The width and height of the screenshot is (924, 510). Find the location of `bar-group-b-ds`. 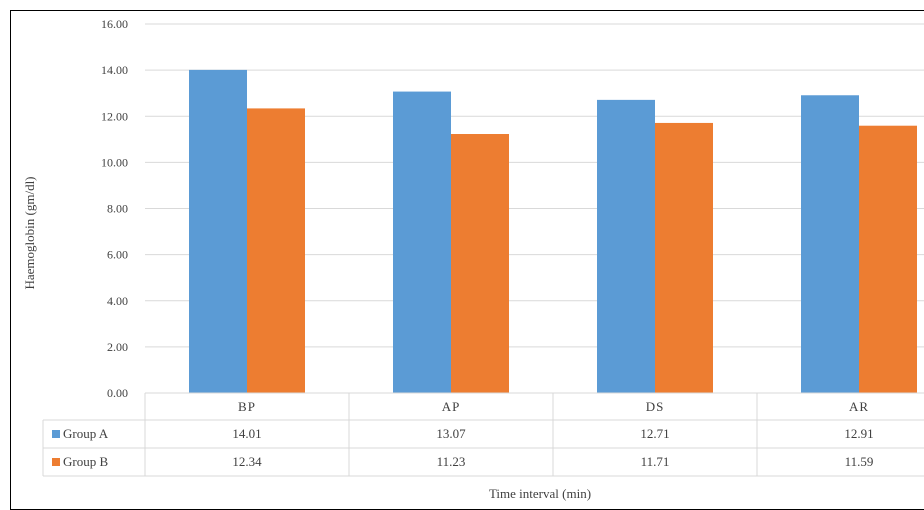

bar-group-b-ds is located at coordinates (684, 258).